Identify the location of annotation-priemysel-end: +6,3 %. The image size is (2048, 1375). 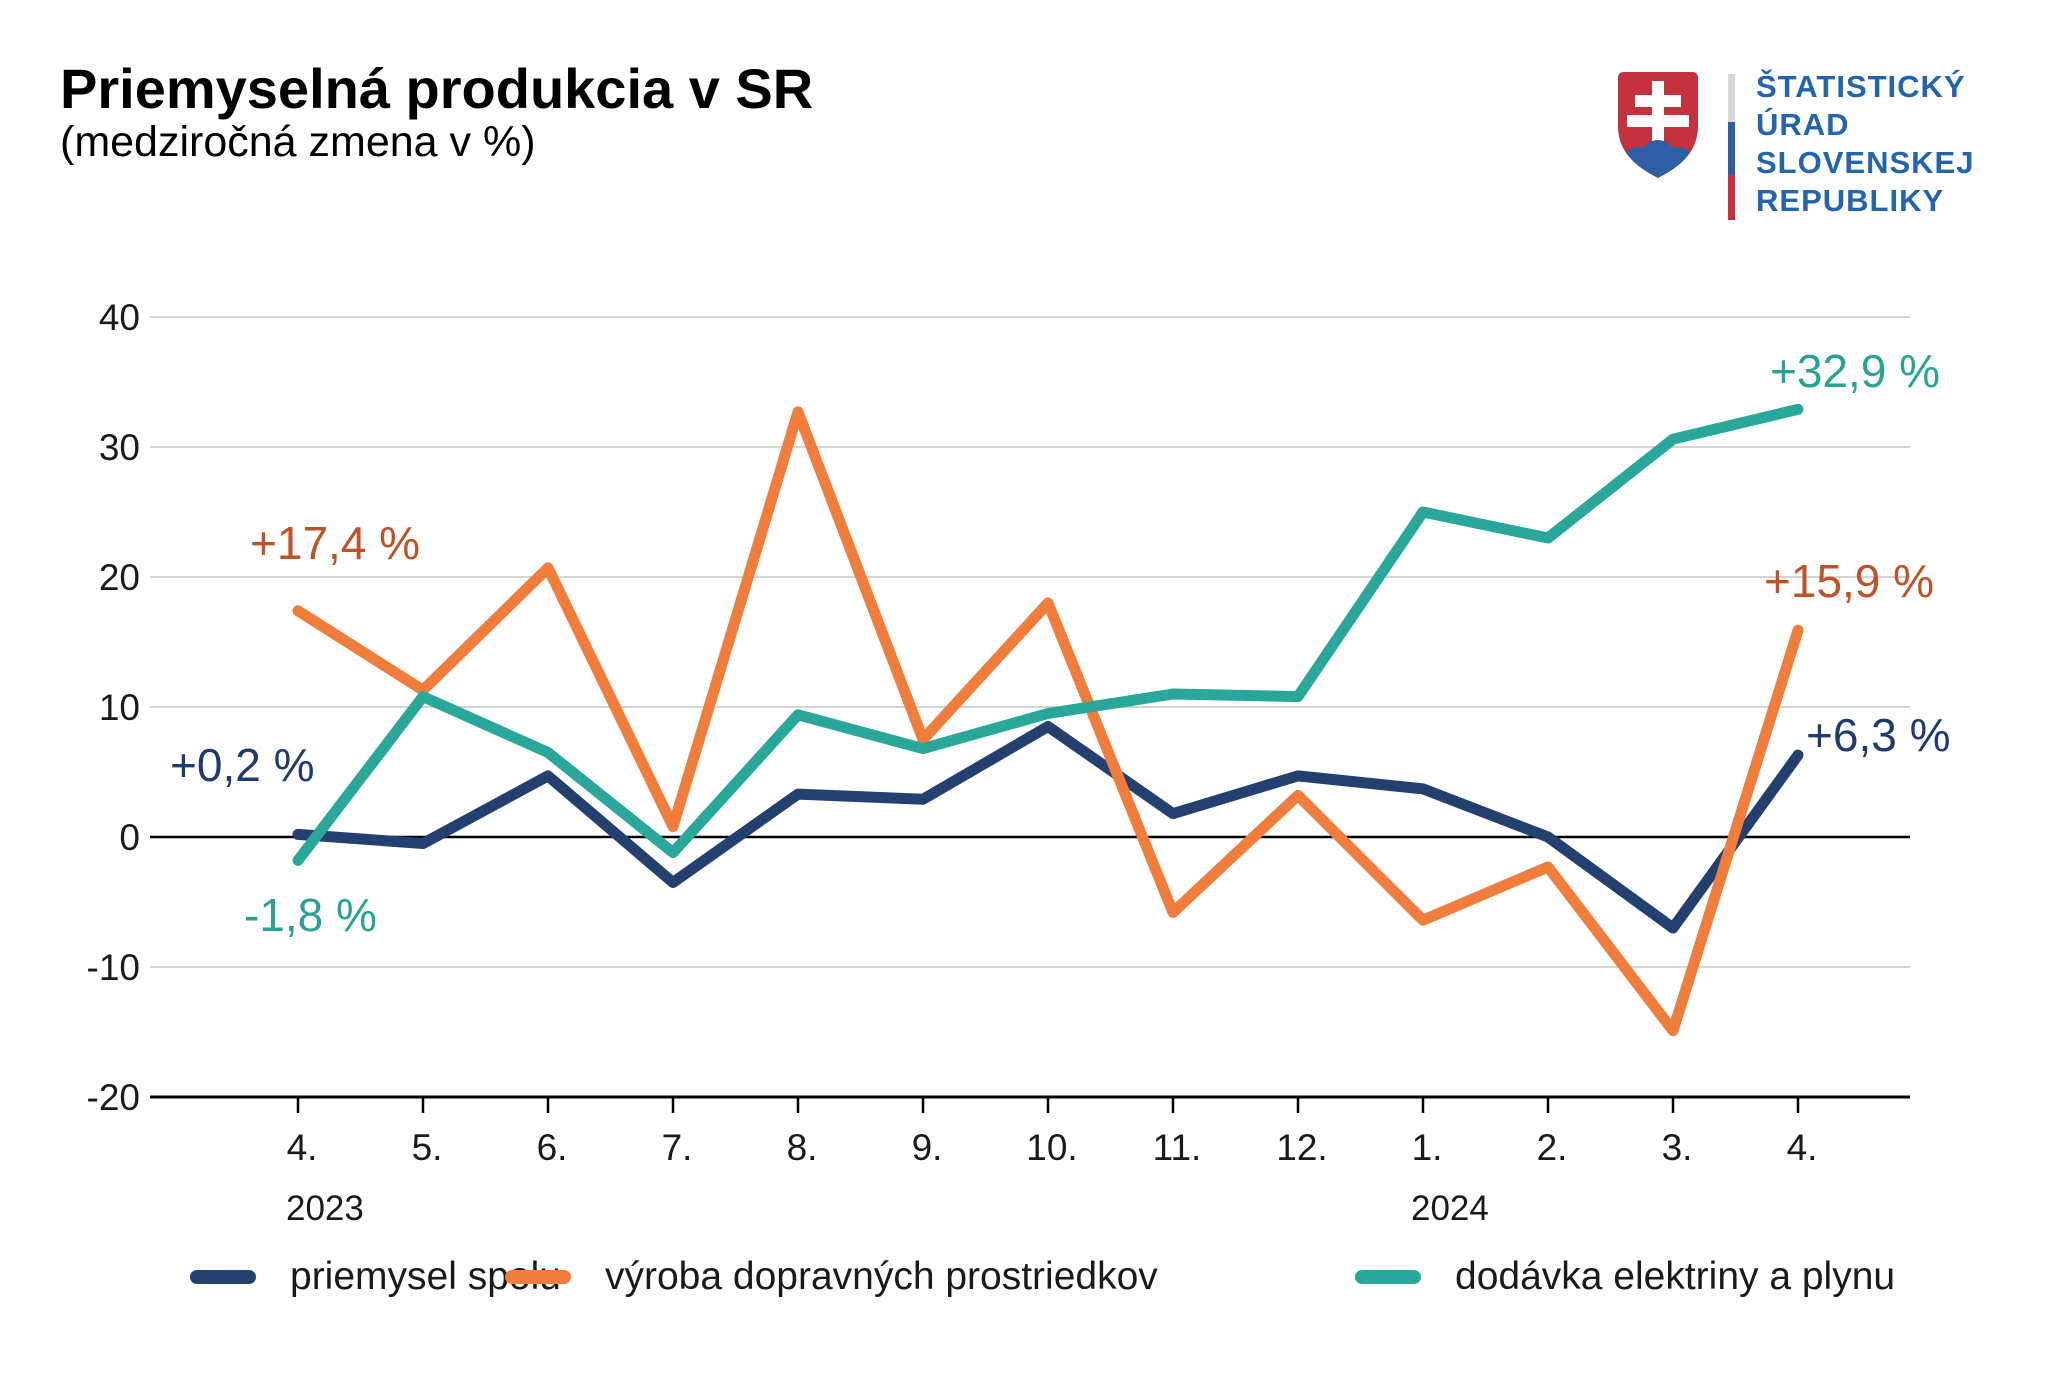
(1878, 735).